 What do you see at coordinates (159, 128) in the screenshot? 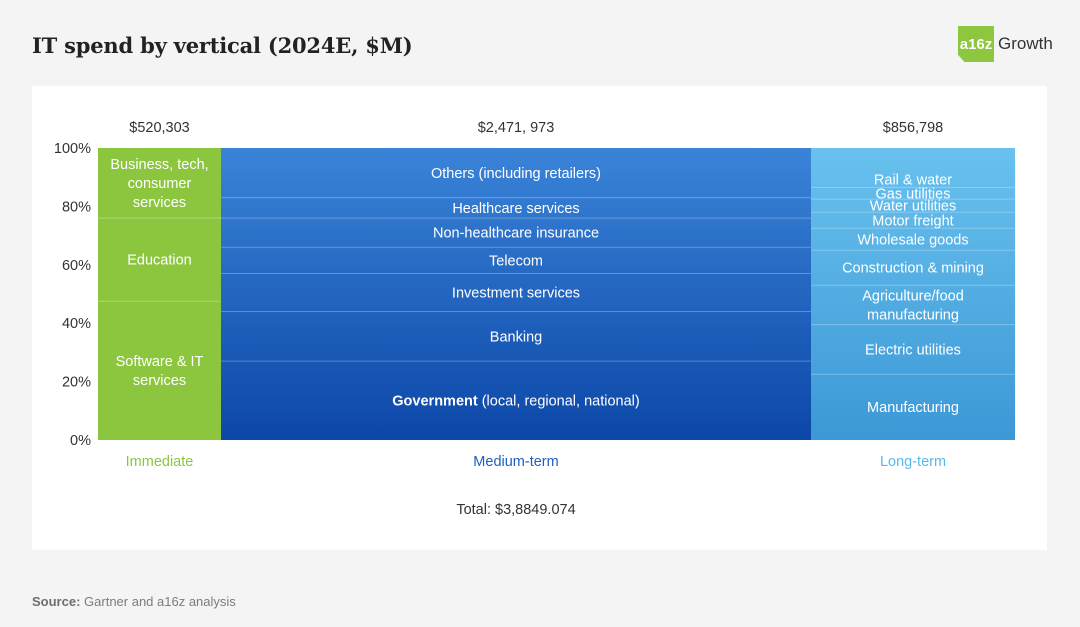
I see `immediate-total-label: $520,303` at bounding box center [159, 128].